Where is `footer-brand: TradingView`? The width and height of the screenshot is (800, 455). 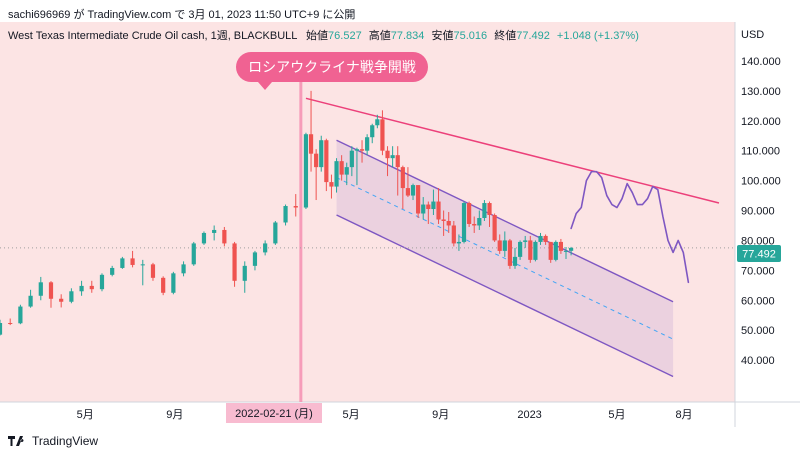 footer-brand: TradingView is located at coordinates (53, 441).